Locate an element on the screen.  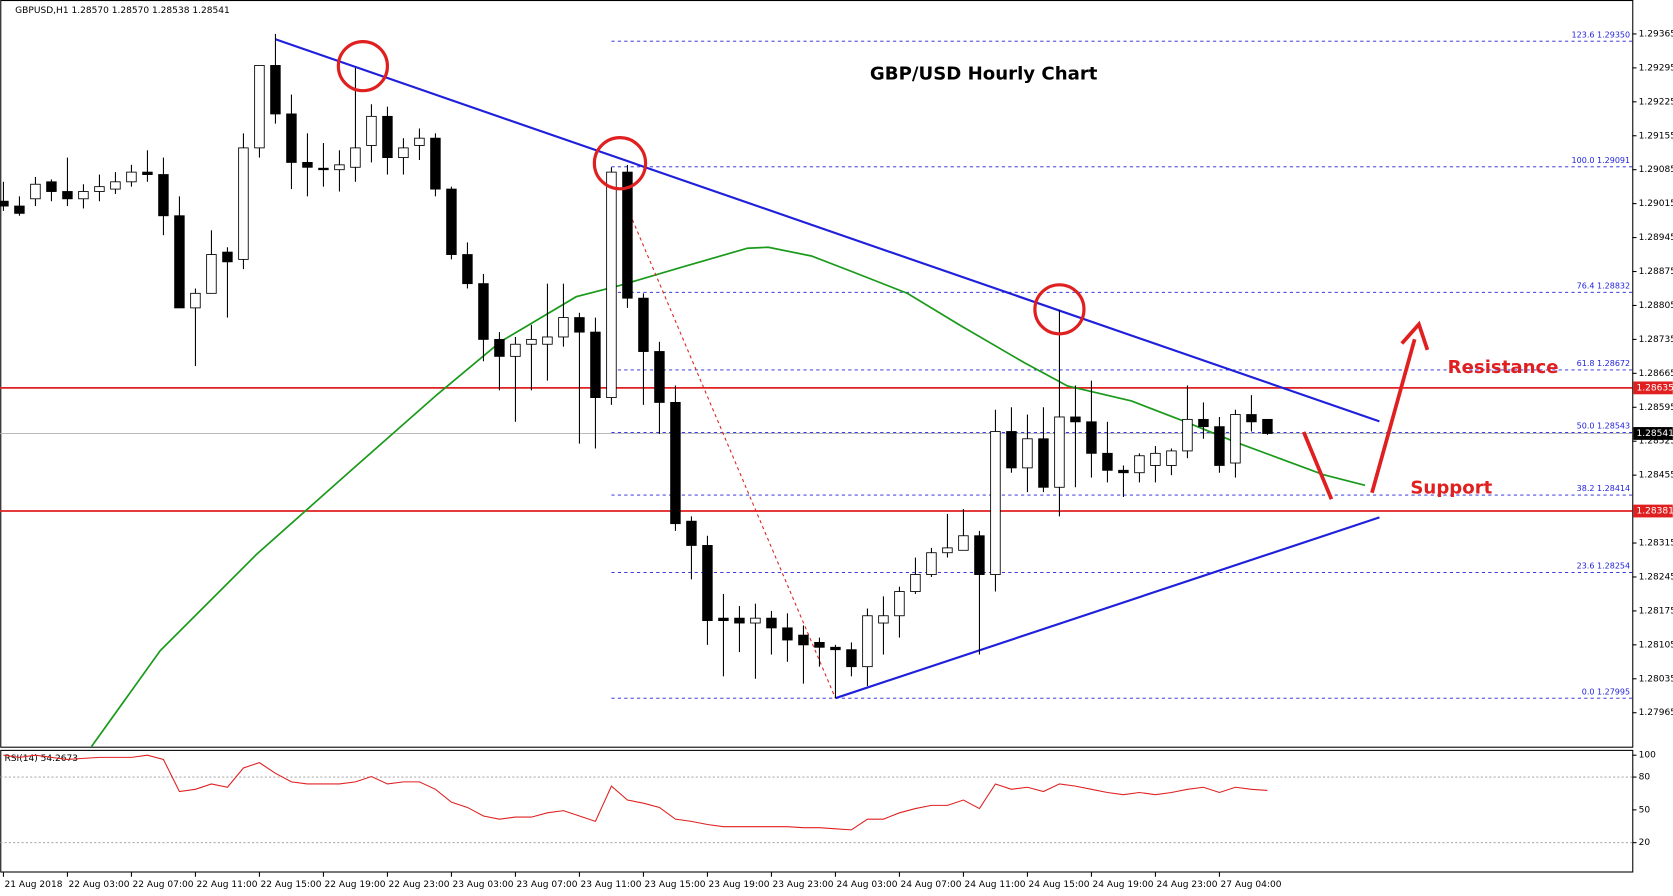
annotation: Resistance is located at coordinates (1503, 367).